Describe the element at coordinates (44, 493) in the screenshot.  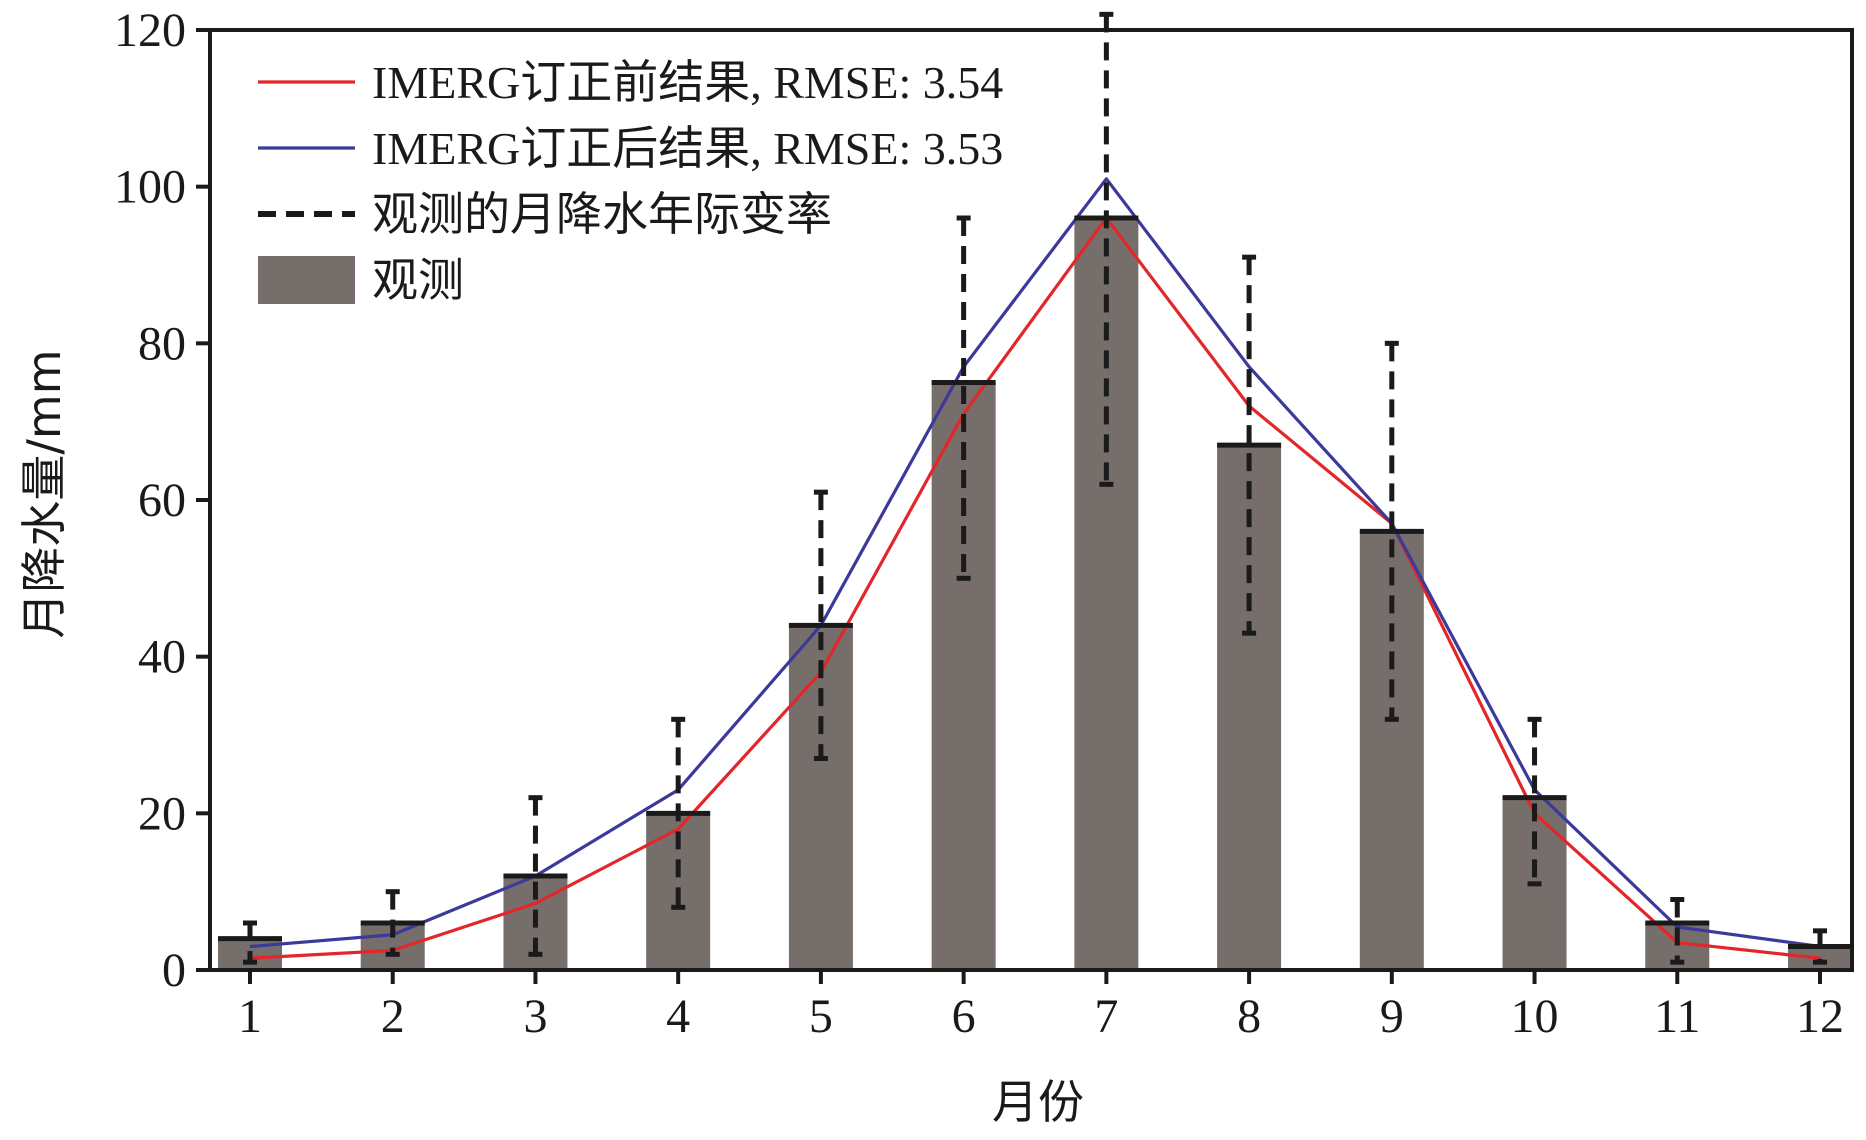
I see `y-axis-title: 月降水量/mm` at that location.